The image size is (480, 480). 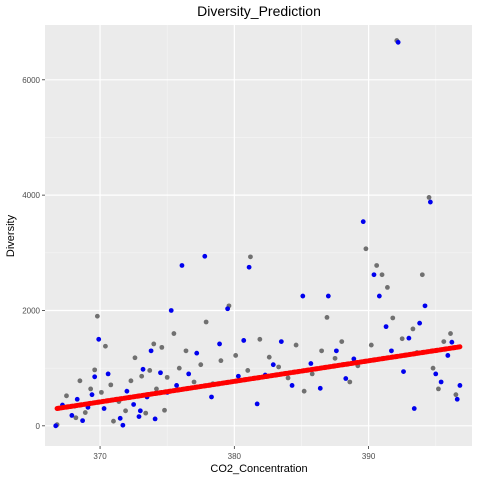 I want to click on x-axis-ticks: 370 380 390, so click(x=234, y=453).